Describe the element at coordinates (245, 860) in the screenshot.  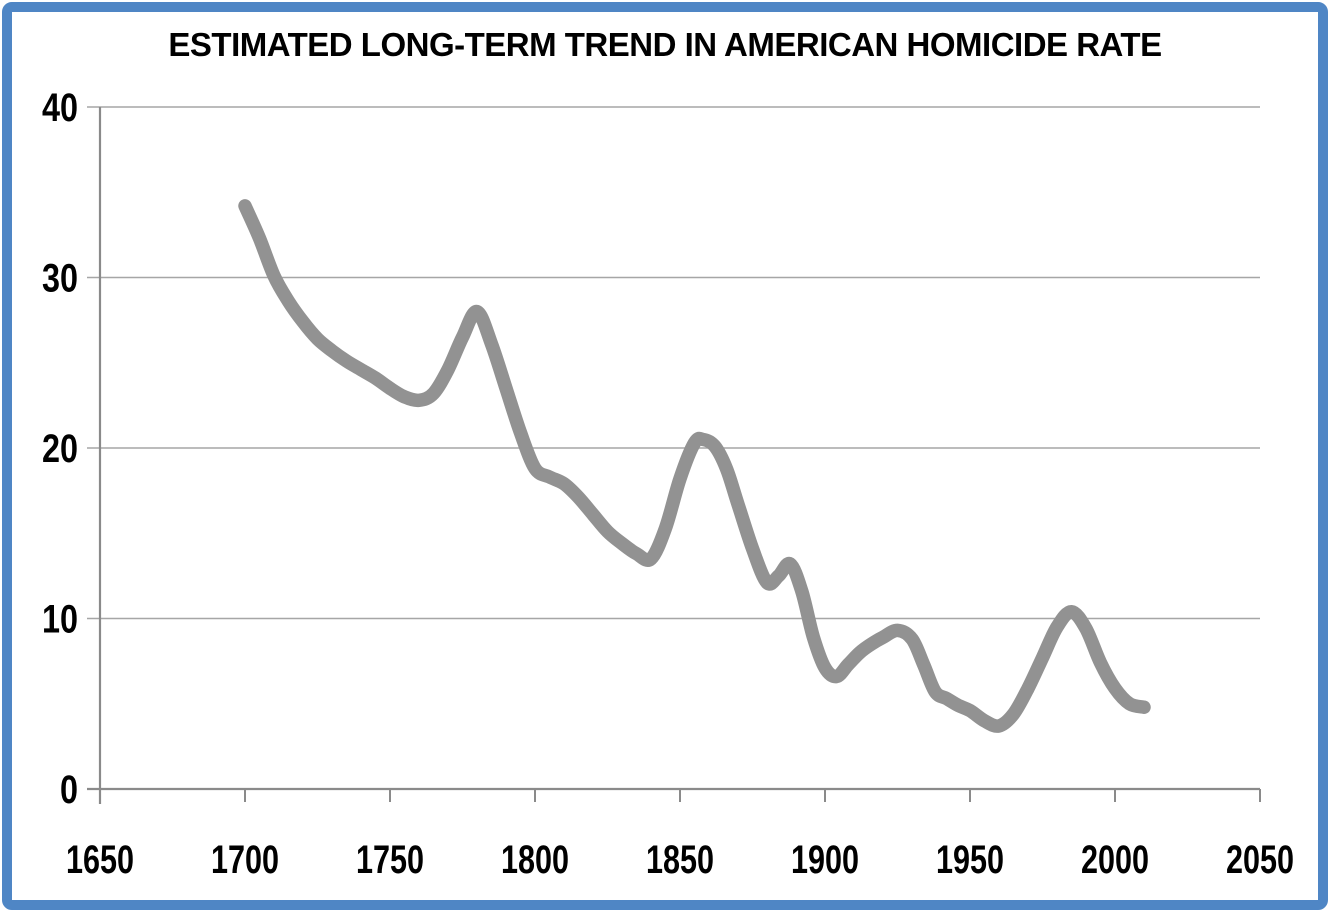
I see `x-tick-label-1700: 1700` at that location.